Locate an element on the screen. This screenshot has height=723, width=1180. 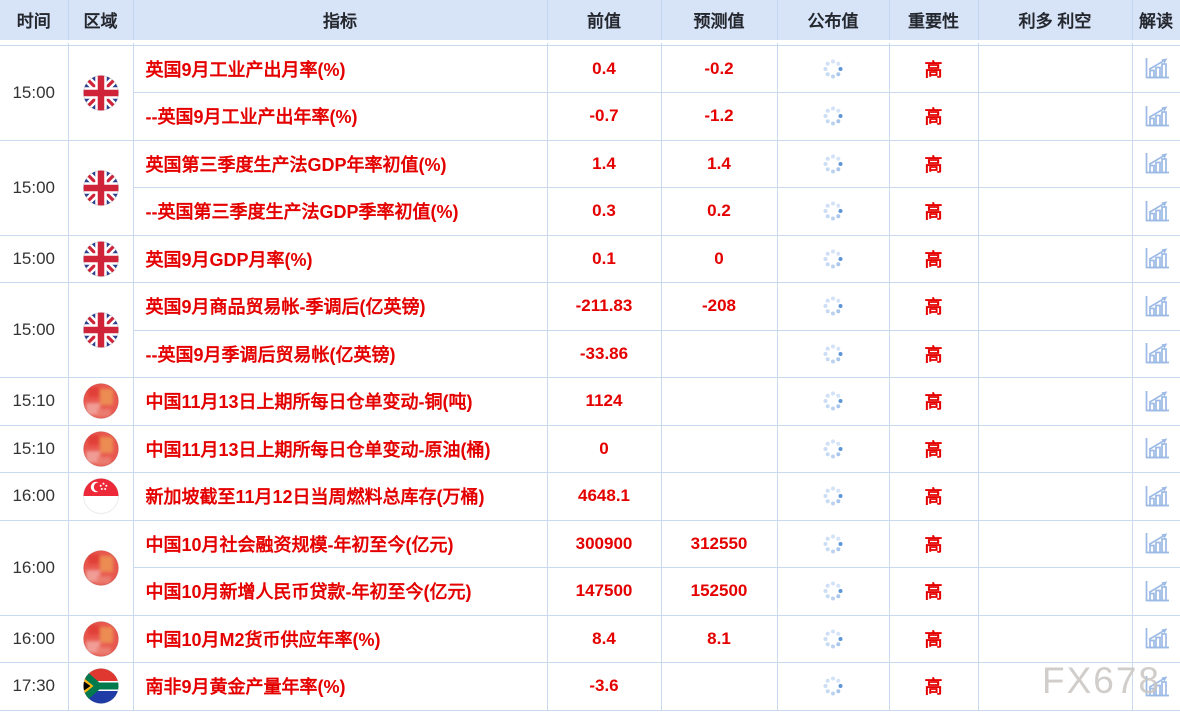
indicator-cell: 中国10月社会融资规模-年初至今(亿元) is located at coordinates (340, 543).